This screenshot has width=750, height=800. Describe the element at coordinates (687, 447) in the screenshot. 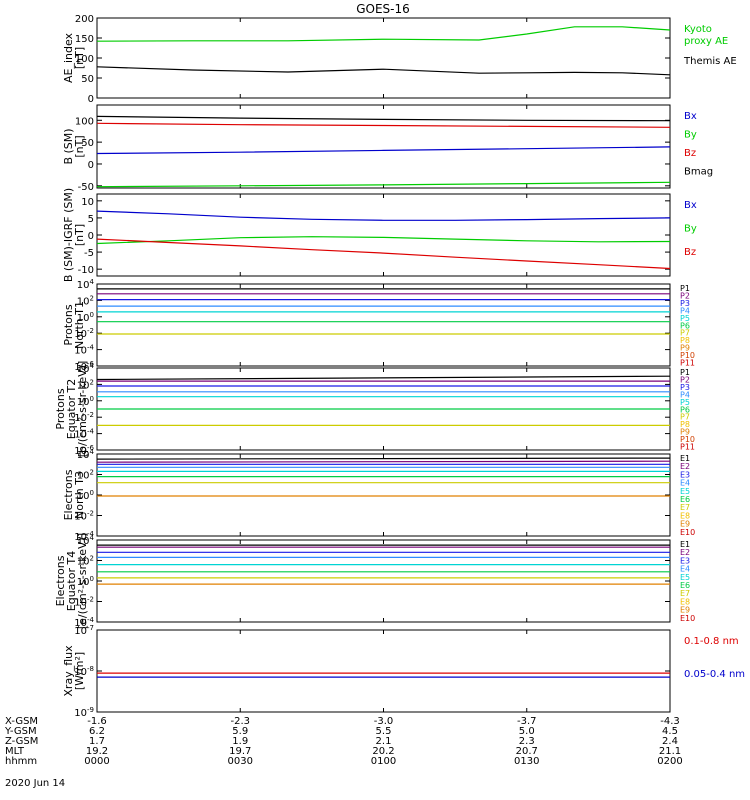

I see `legend-p11: P11` at that location.